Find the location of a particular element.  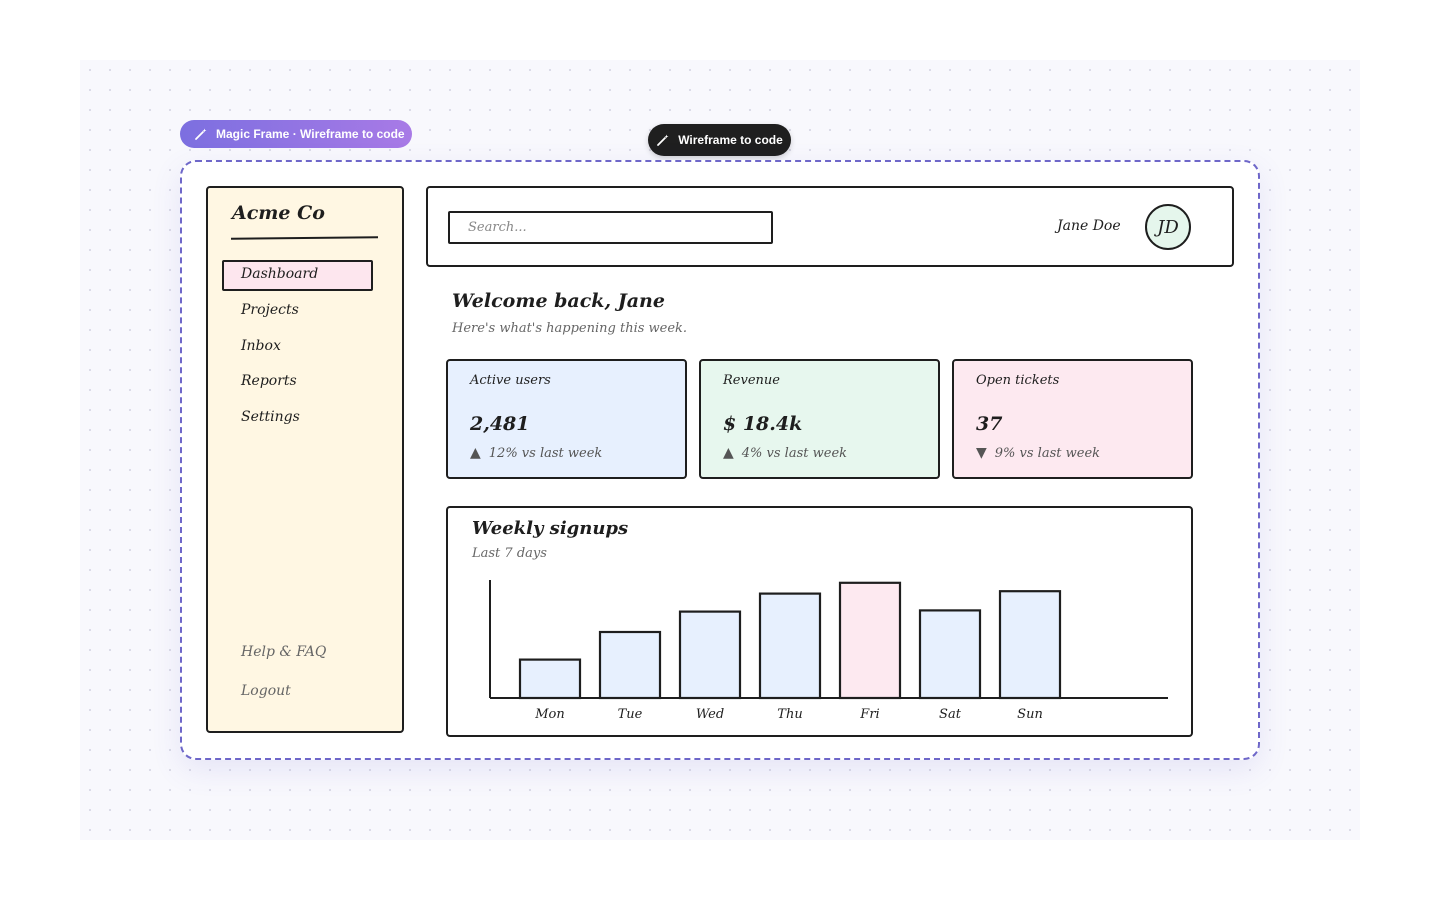

x-tick-label: Sun is located at coordinates (1030, 714).